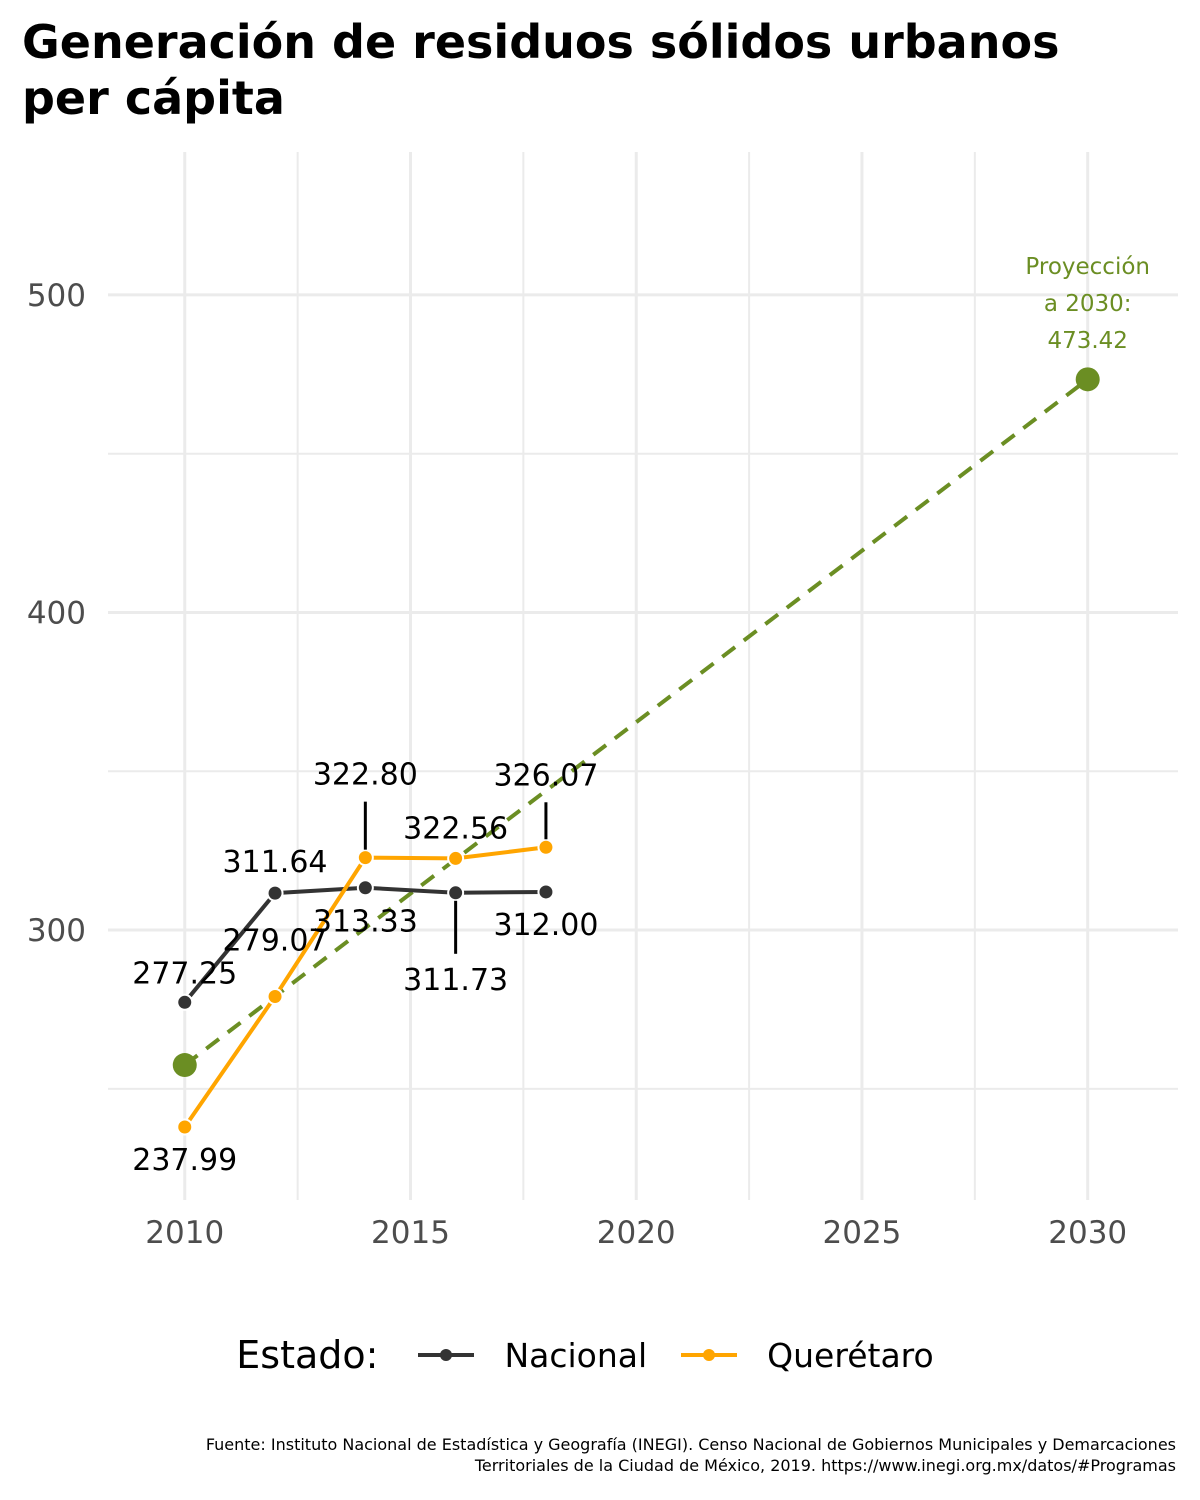  Describe the element at coordinates (184, 973) in the screenshot. I see `data-label: 277.25` at that location.